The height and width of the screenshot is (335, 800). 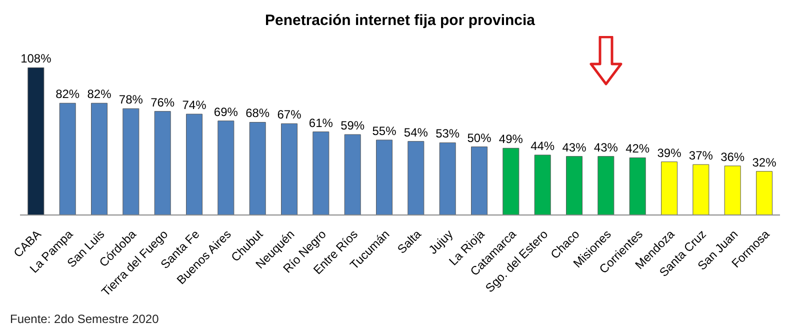 I want to click on chart-title: Penetración internet fija por provincia, so click(x=400, y=20).